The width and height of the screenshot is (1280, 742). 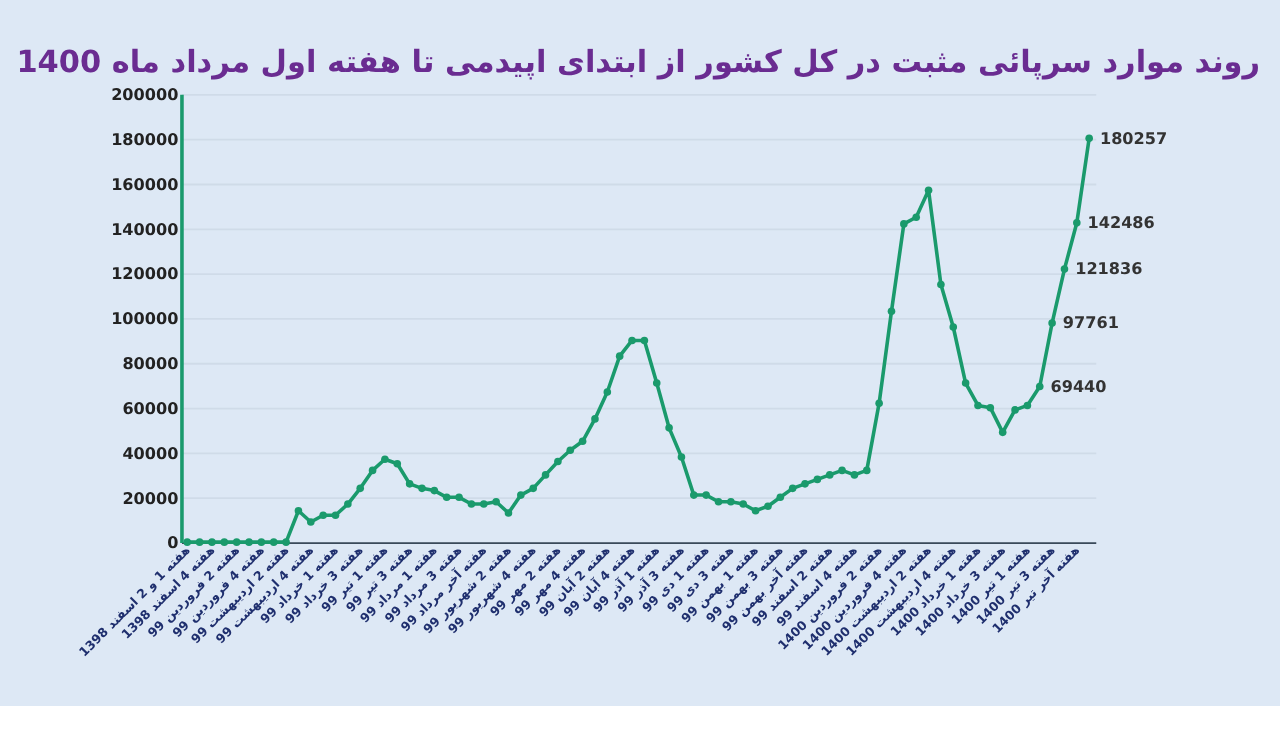 I want to click on y-tick-label: 80000, so click(x=151, y=364).